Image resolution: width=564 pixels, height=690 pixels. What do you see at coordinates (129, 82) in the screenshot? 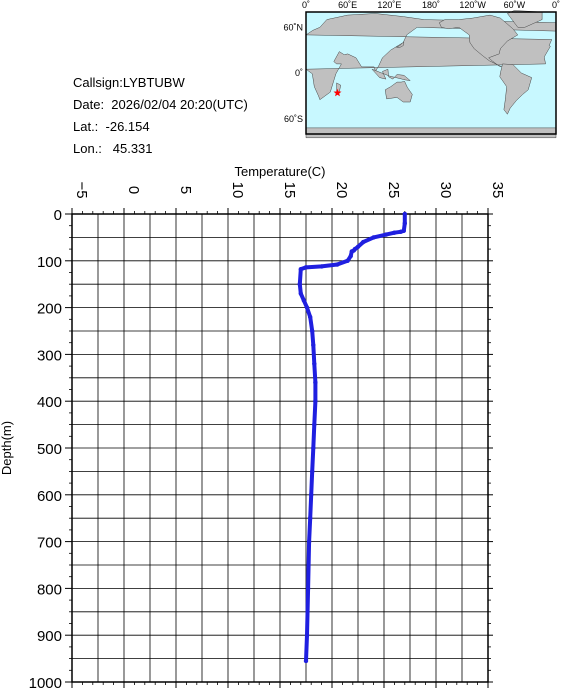
I see `callsign-label: Callsign:LYBTUBW` at bounding box center [129, 82].